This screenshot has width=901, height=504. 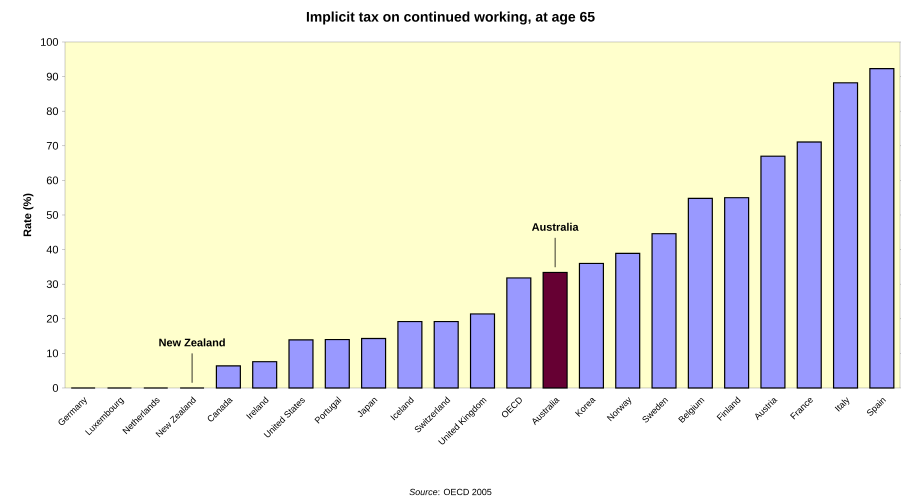 I want to click on chart-title: Implicit tax on continued working, at age 65, so click(x=450, y=18).